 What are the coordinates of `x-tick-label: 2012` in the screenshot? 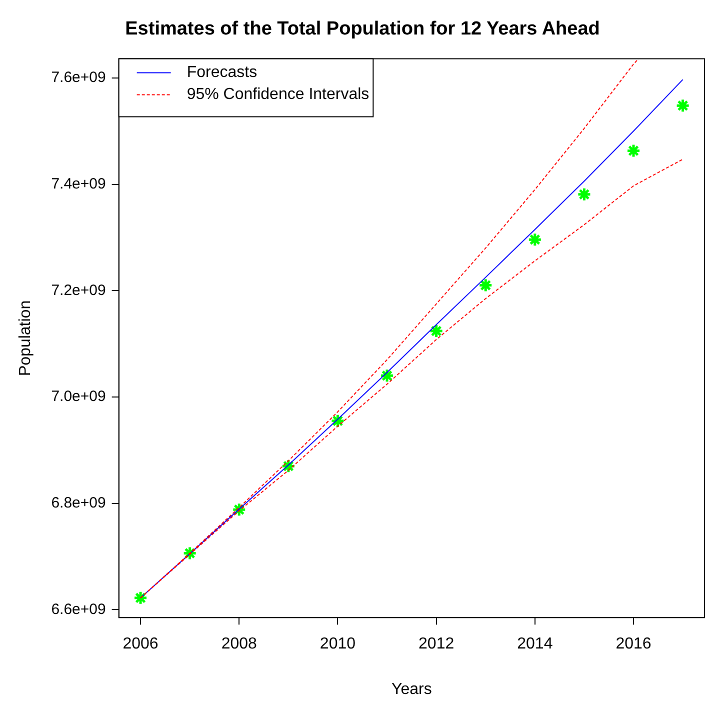 It's located at (436, 644).